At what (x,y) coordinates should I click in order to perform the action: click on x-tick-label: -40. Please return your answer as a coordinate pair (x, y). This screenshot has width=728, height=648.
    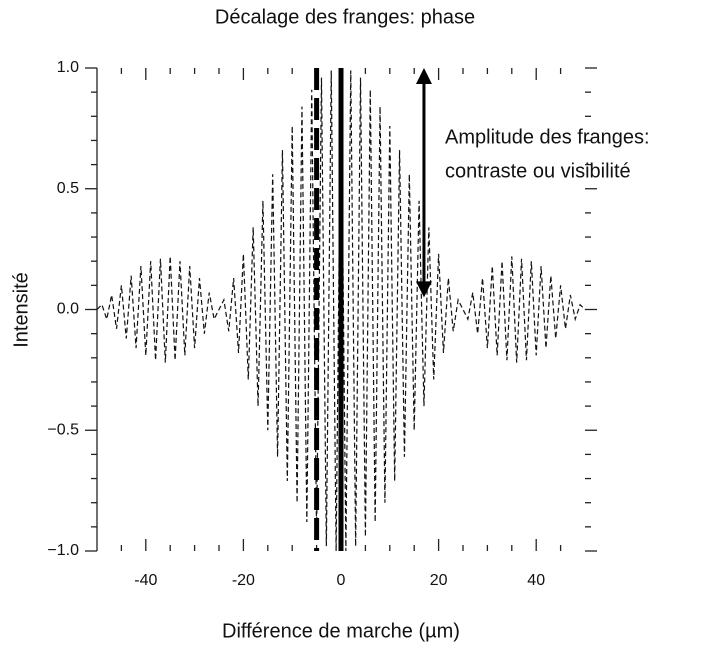
    Looking at the image, I should click on (145, 580).